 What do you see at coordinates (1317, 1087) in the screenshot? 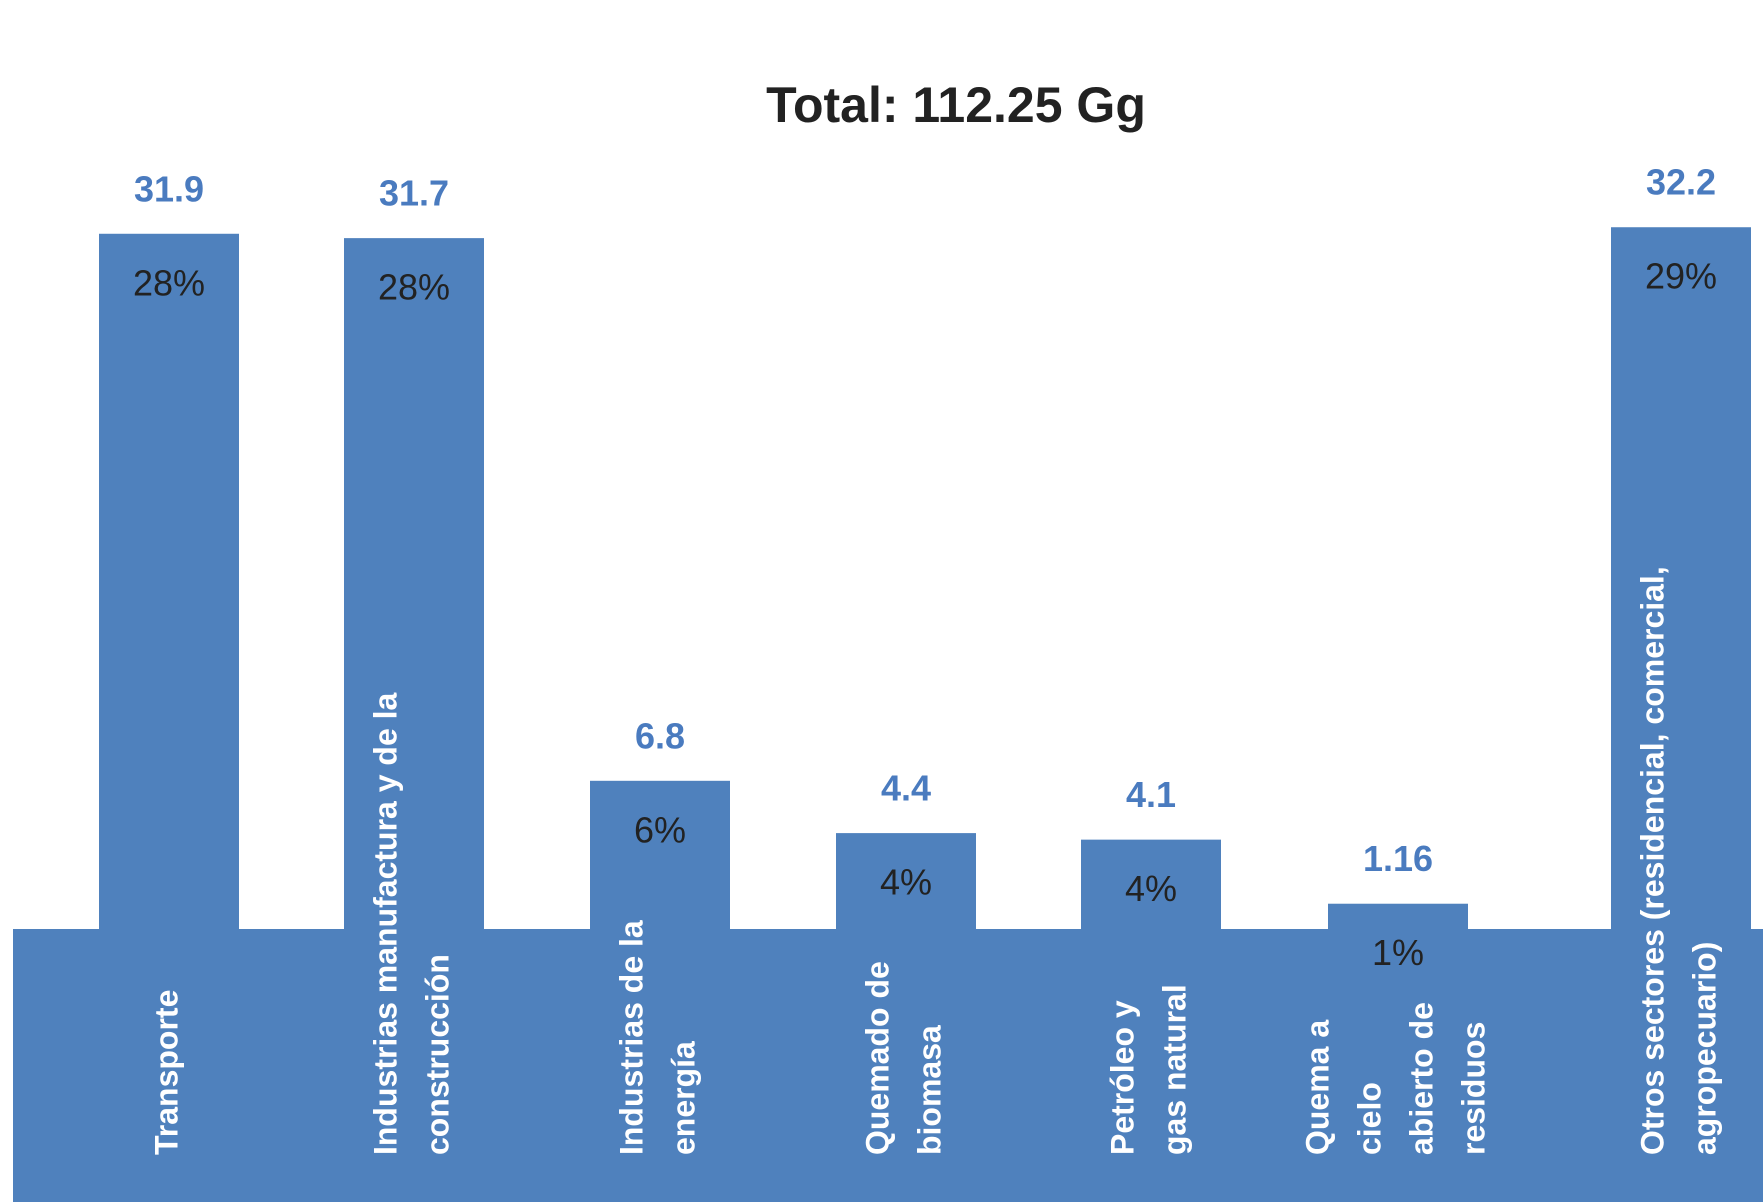
I see `x-tick-label: Quema a` at bounding box center [1317, 1087].